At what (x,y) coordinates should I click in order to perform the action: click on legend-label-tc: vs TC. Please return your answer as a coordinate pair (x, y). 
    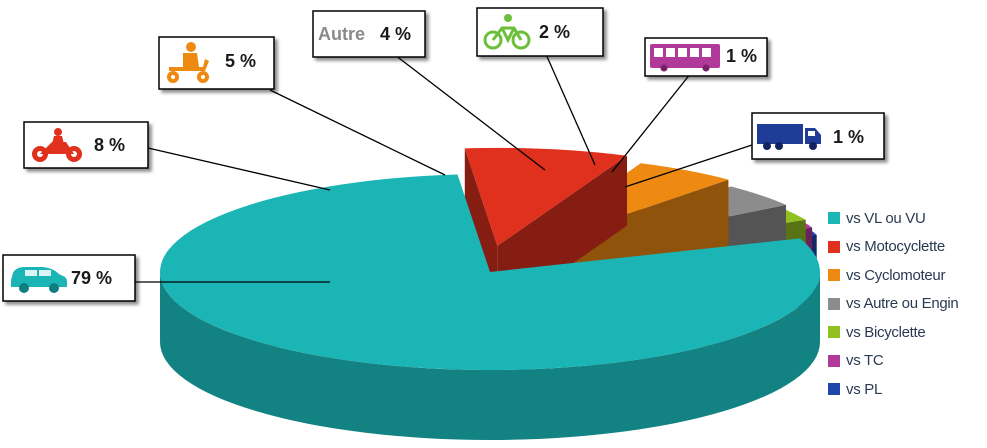
    Looking at the image, I should click on (864, 360).